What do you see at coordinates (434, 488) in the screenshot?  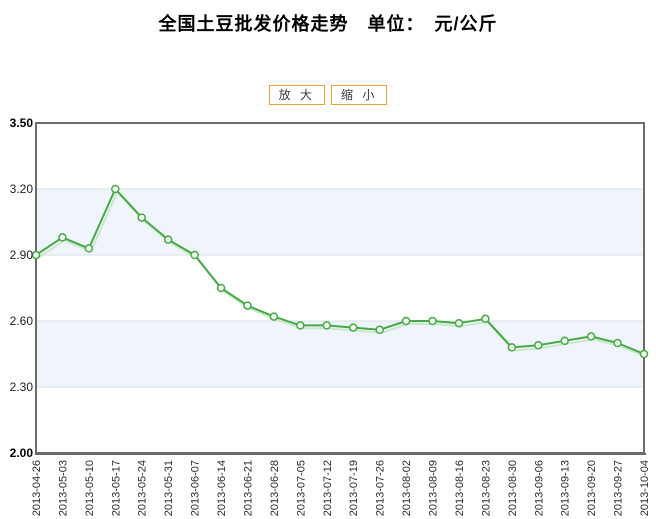 I see `x-axis-date-label: 2013-08-09` at bounding box center [434, 488].